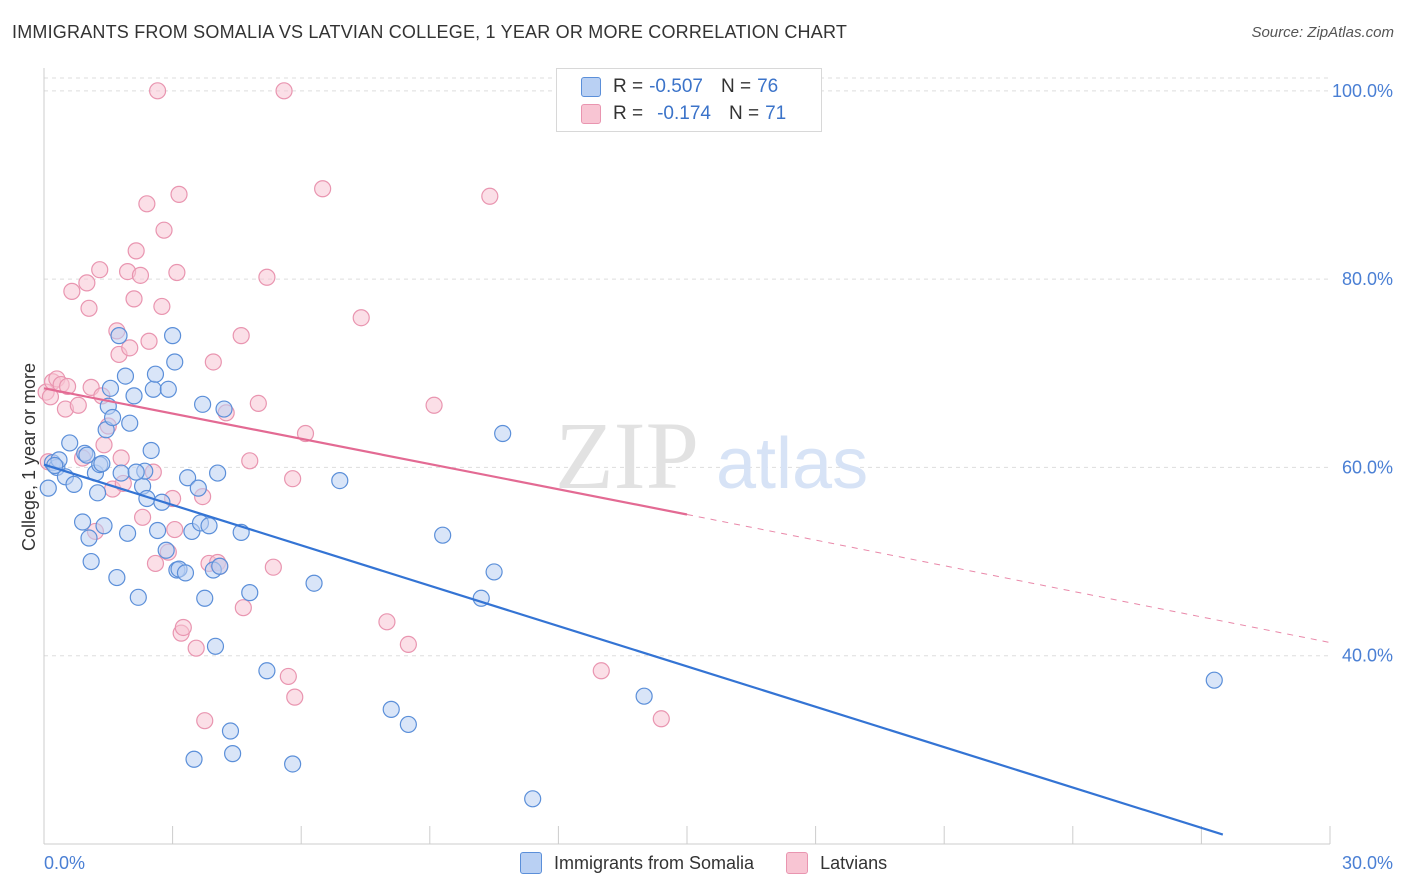  Describe the element at coordinates (836, 863) in the screenshot. I see `legend-item-latvians: Latvians` at that location.